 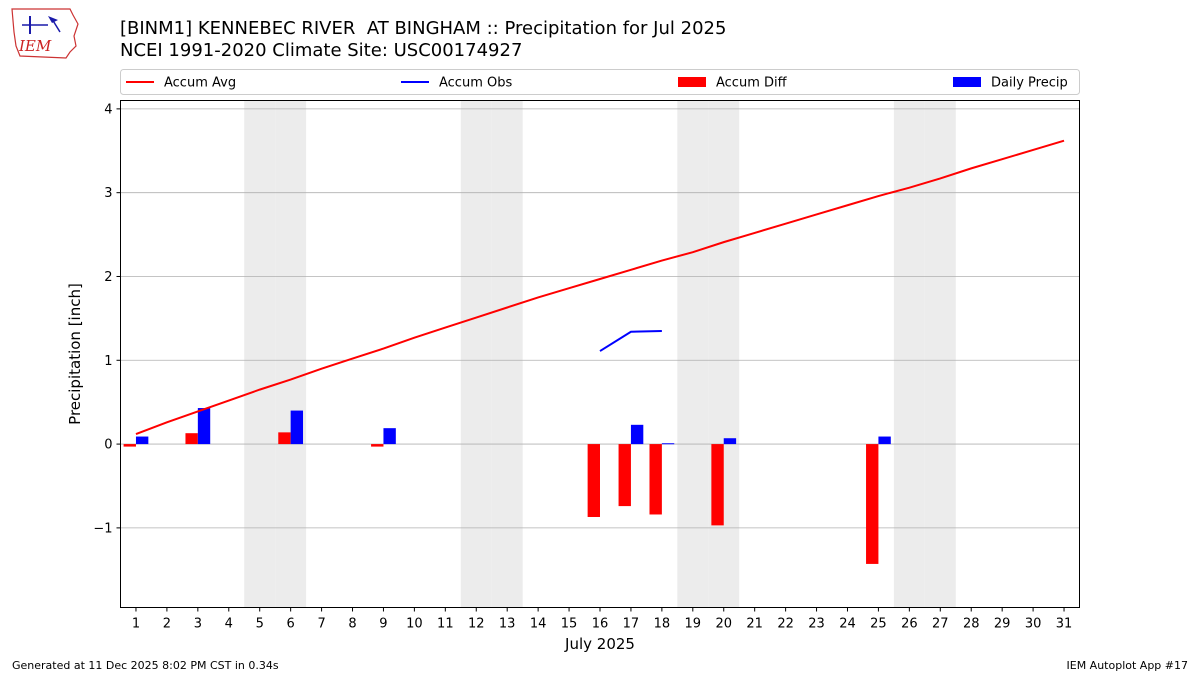 I want to click on x-tick-label: 19, so click(x=693, y=624).